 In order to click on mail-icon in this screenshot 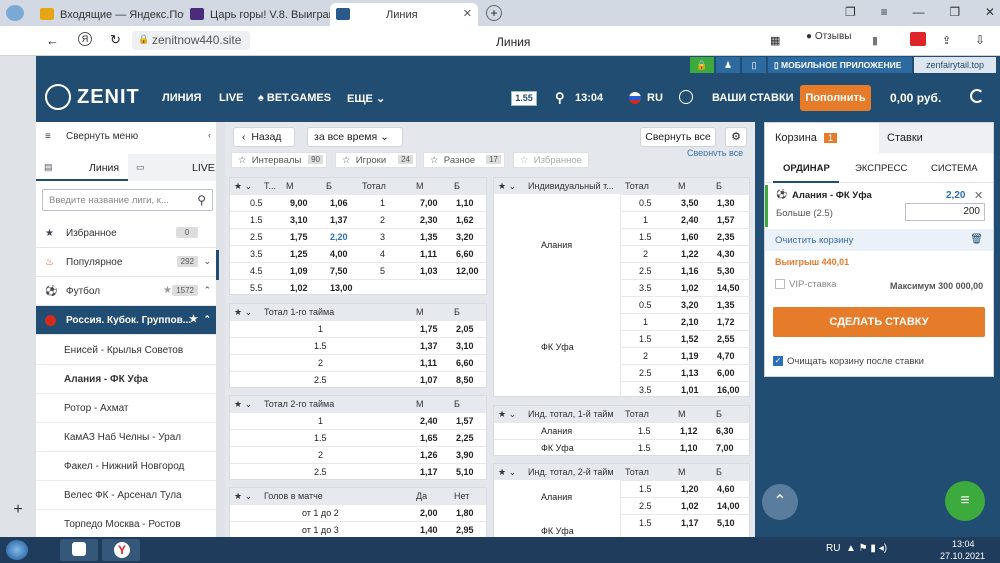, I will do `click(47, 14)`.